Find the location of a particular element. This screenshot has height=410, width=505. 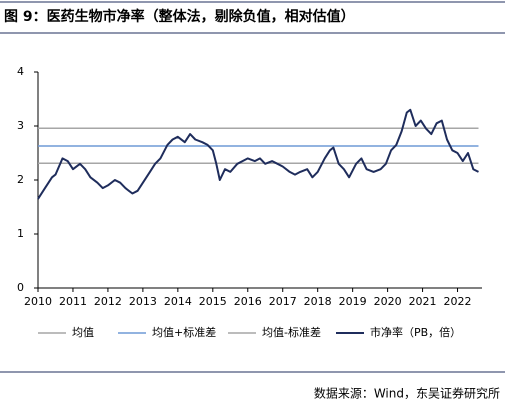

x-tick-label: 2017 is located at coordinates (283, 301).